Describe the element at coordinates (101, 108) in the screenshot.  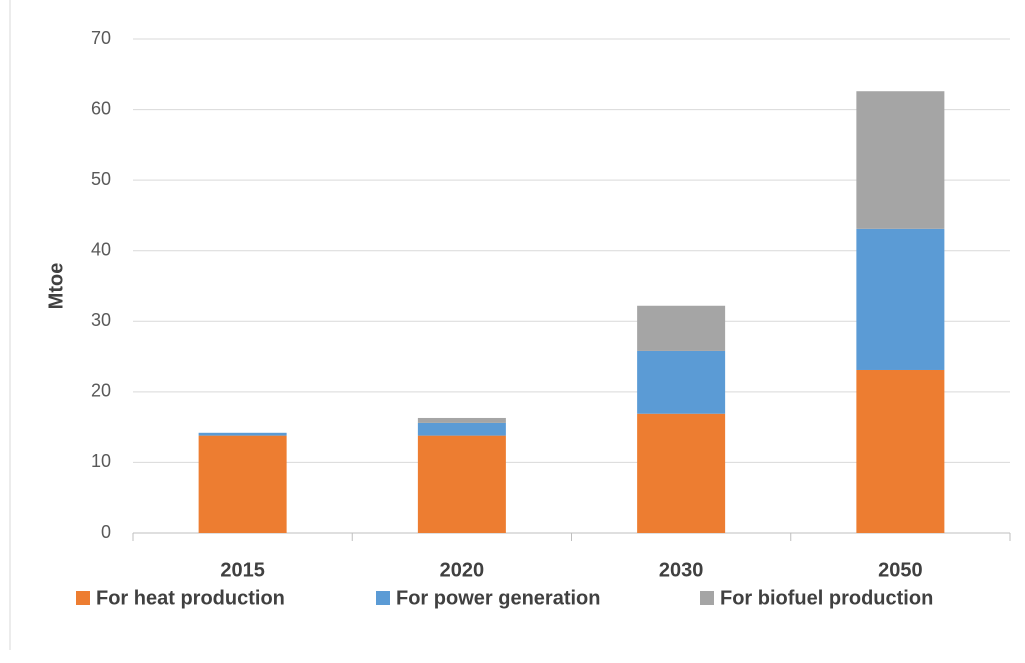
I see `y-tick-label: 60` at that location.